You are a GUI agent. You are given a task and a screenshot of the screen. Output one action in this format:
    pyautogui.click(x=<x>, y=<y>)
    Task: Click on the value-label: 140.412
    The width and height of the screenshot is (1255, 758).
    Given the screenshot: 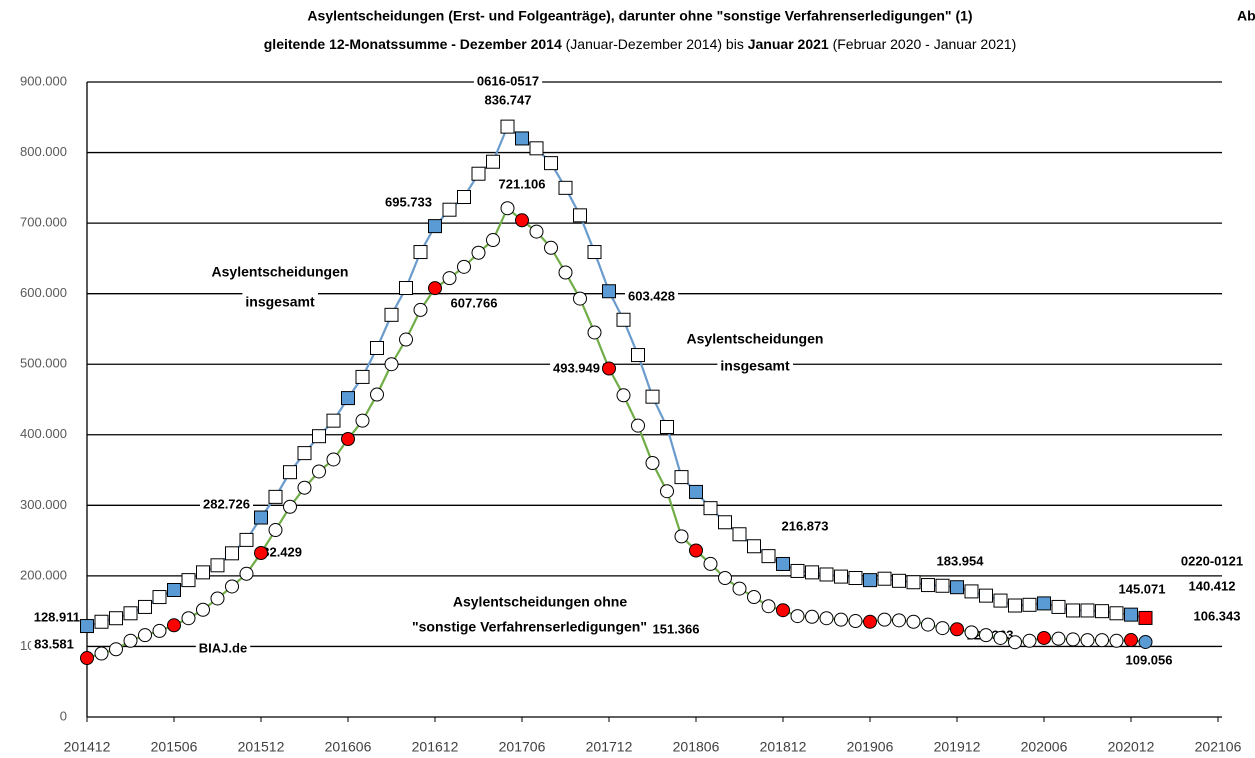 What is the action you would take?
    pyautogui.click(x=1212, y=585)
    